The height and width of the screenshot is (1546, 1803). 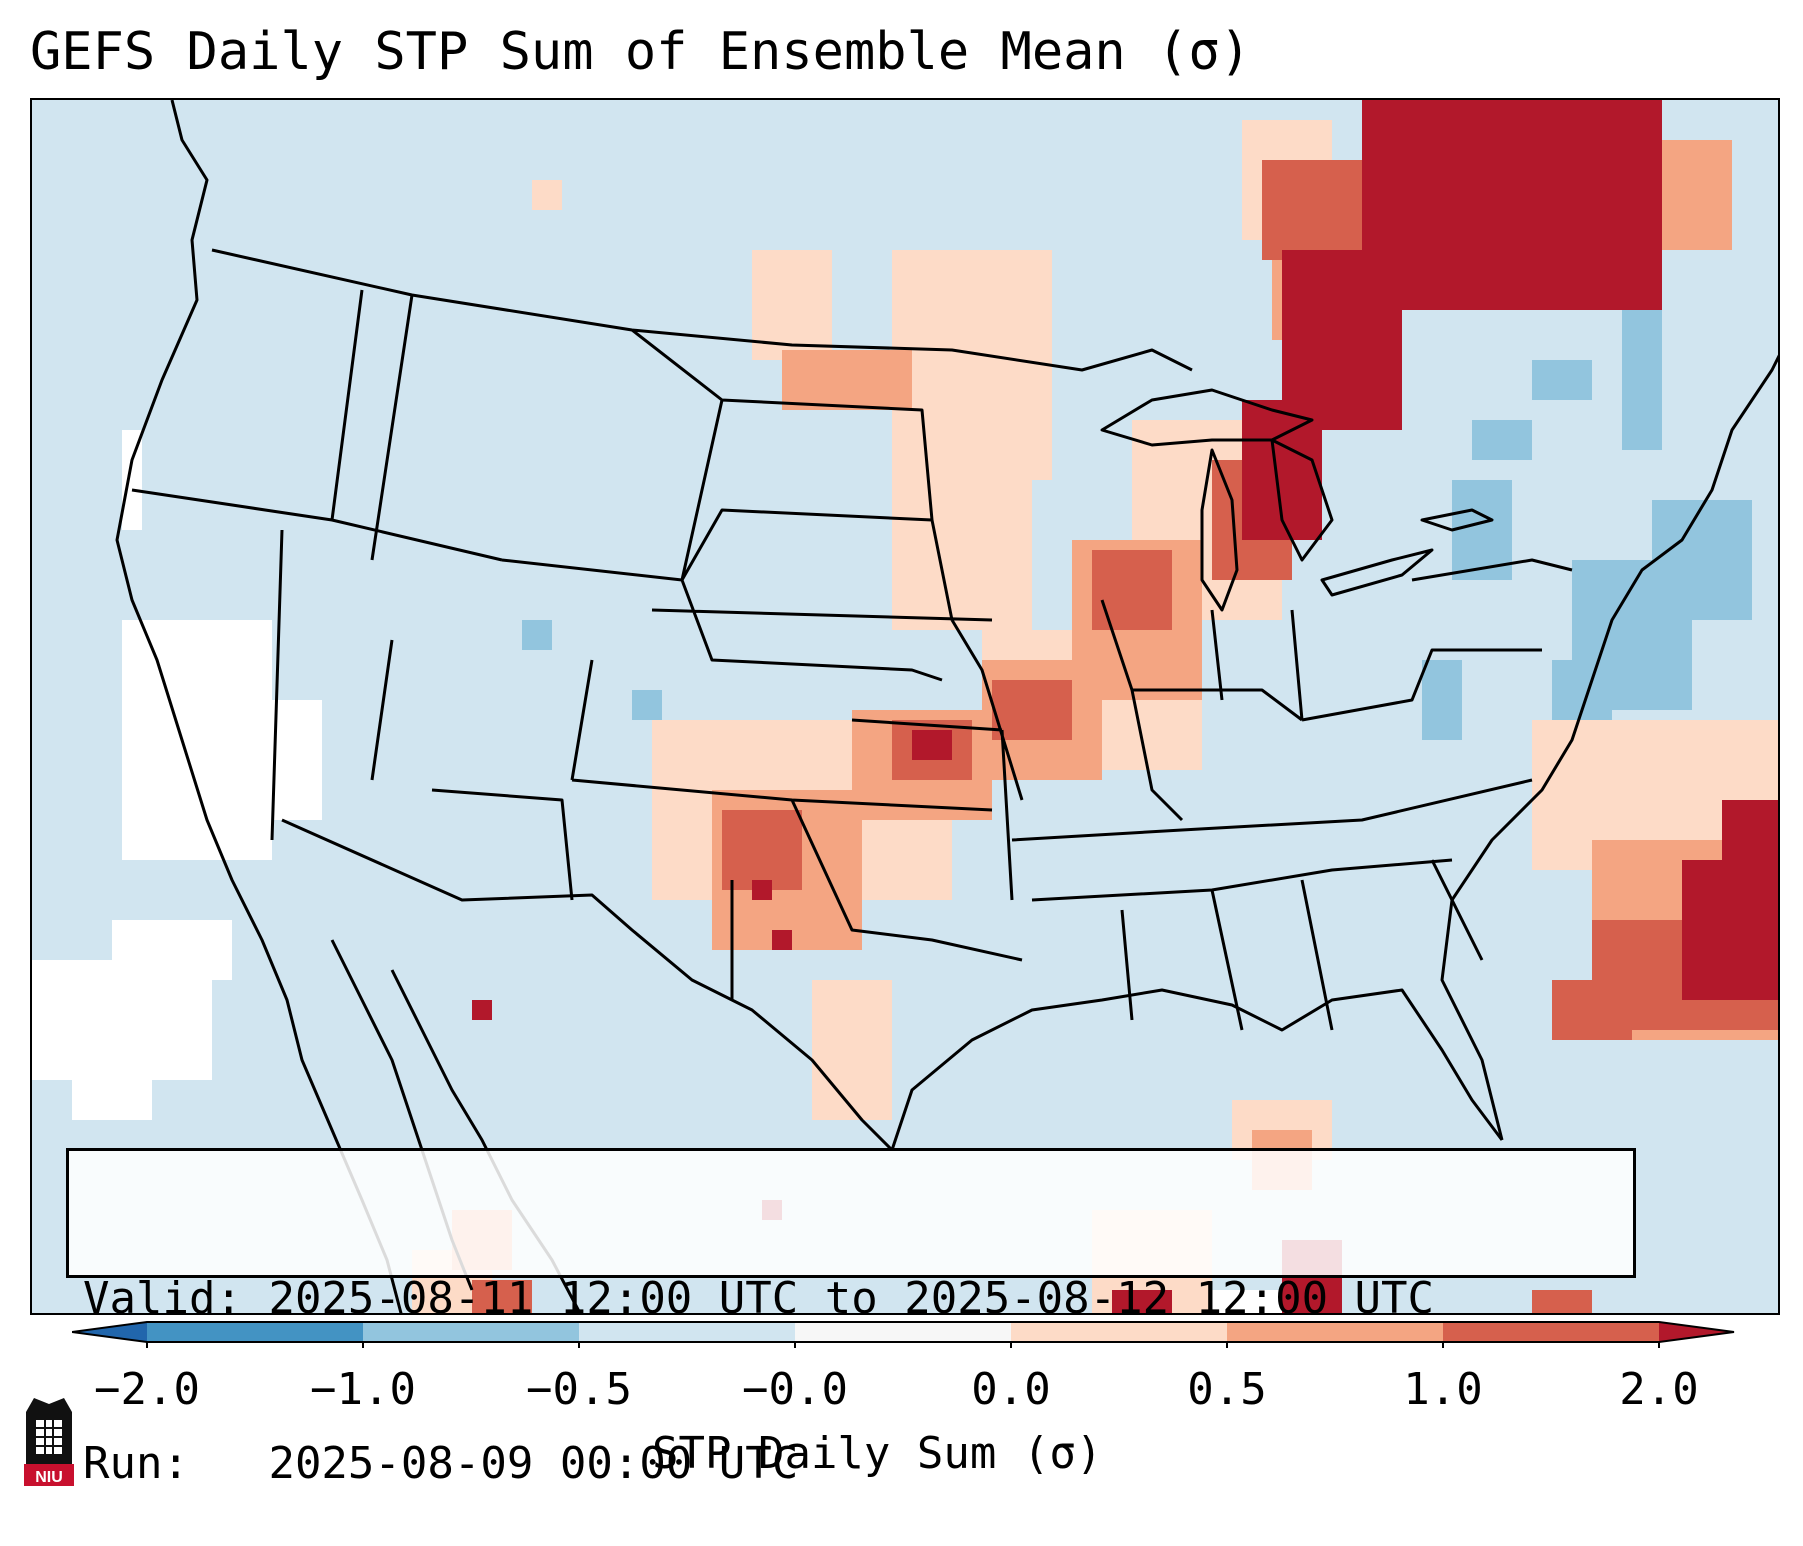 What do you see at coordinates (702, 310) in the screenshot?
I see `us-canada-border` at bounding box center [702, 310].